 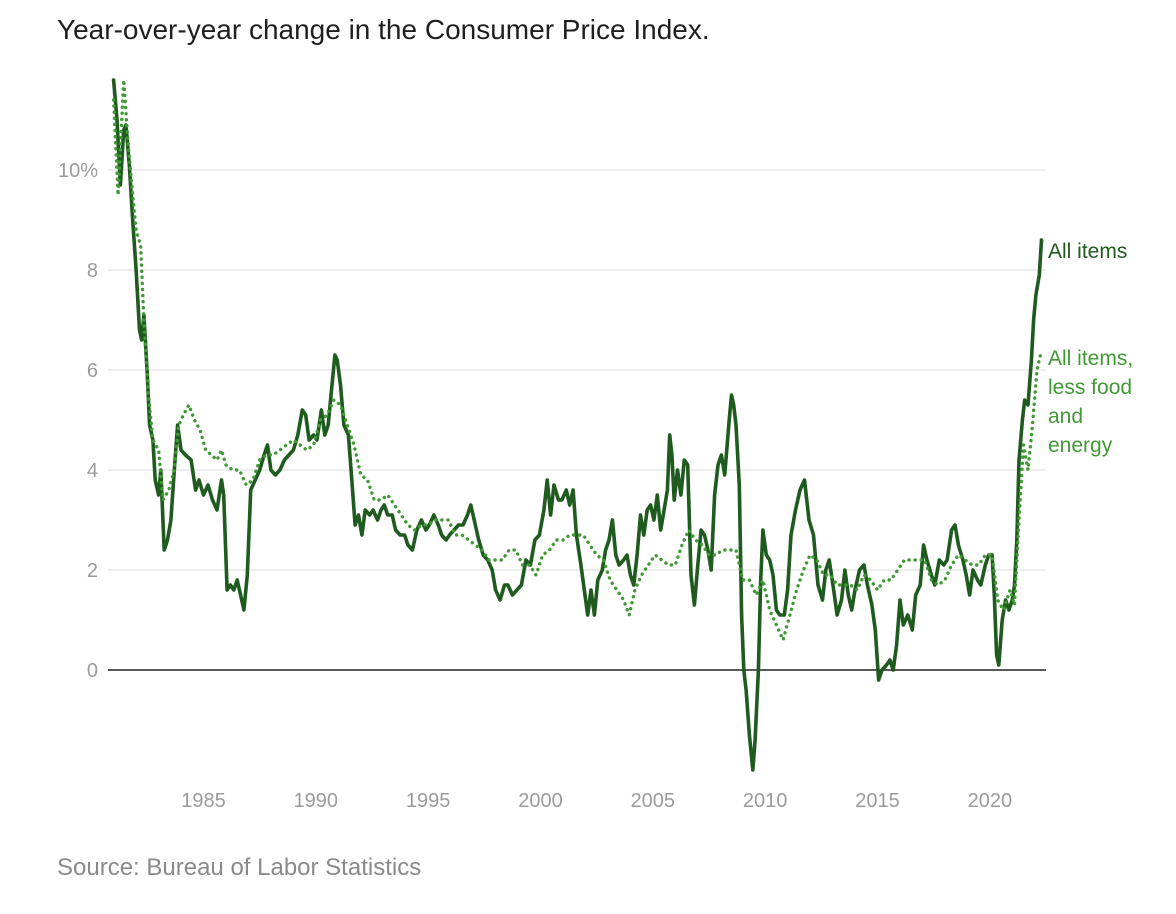 What do you see at coordinates (653, 801) in the screenshot?
I see `x-tick-label-2005: 2005` at bounding box center [653, 801].